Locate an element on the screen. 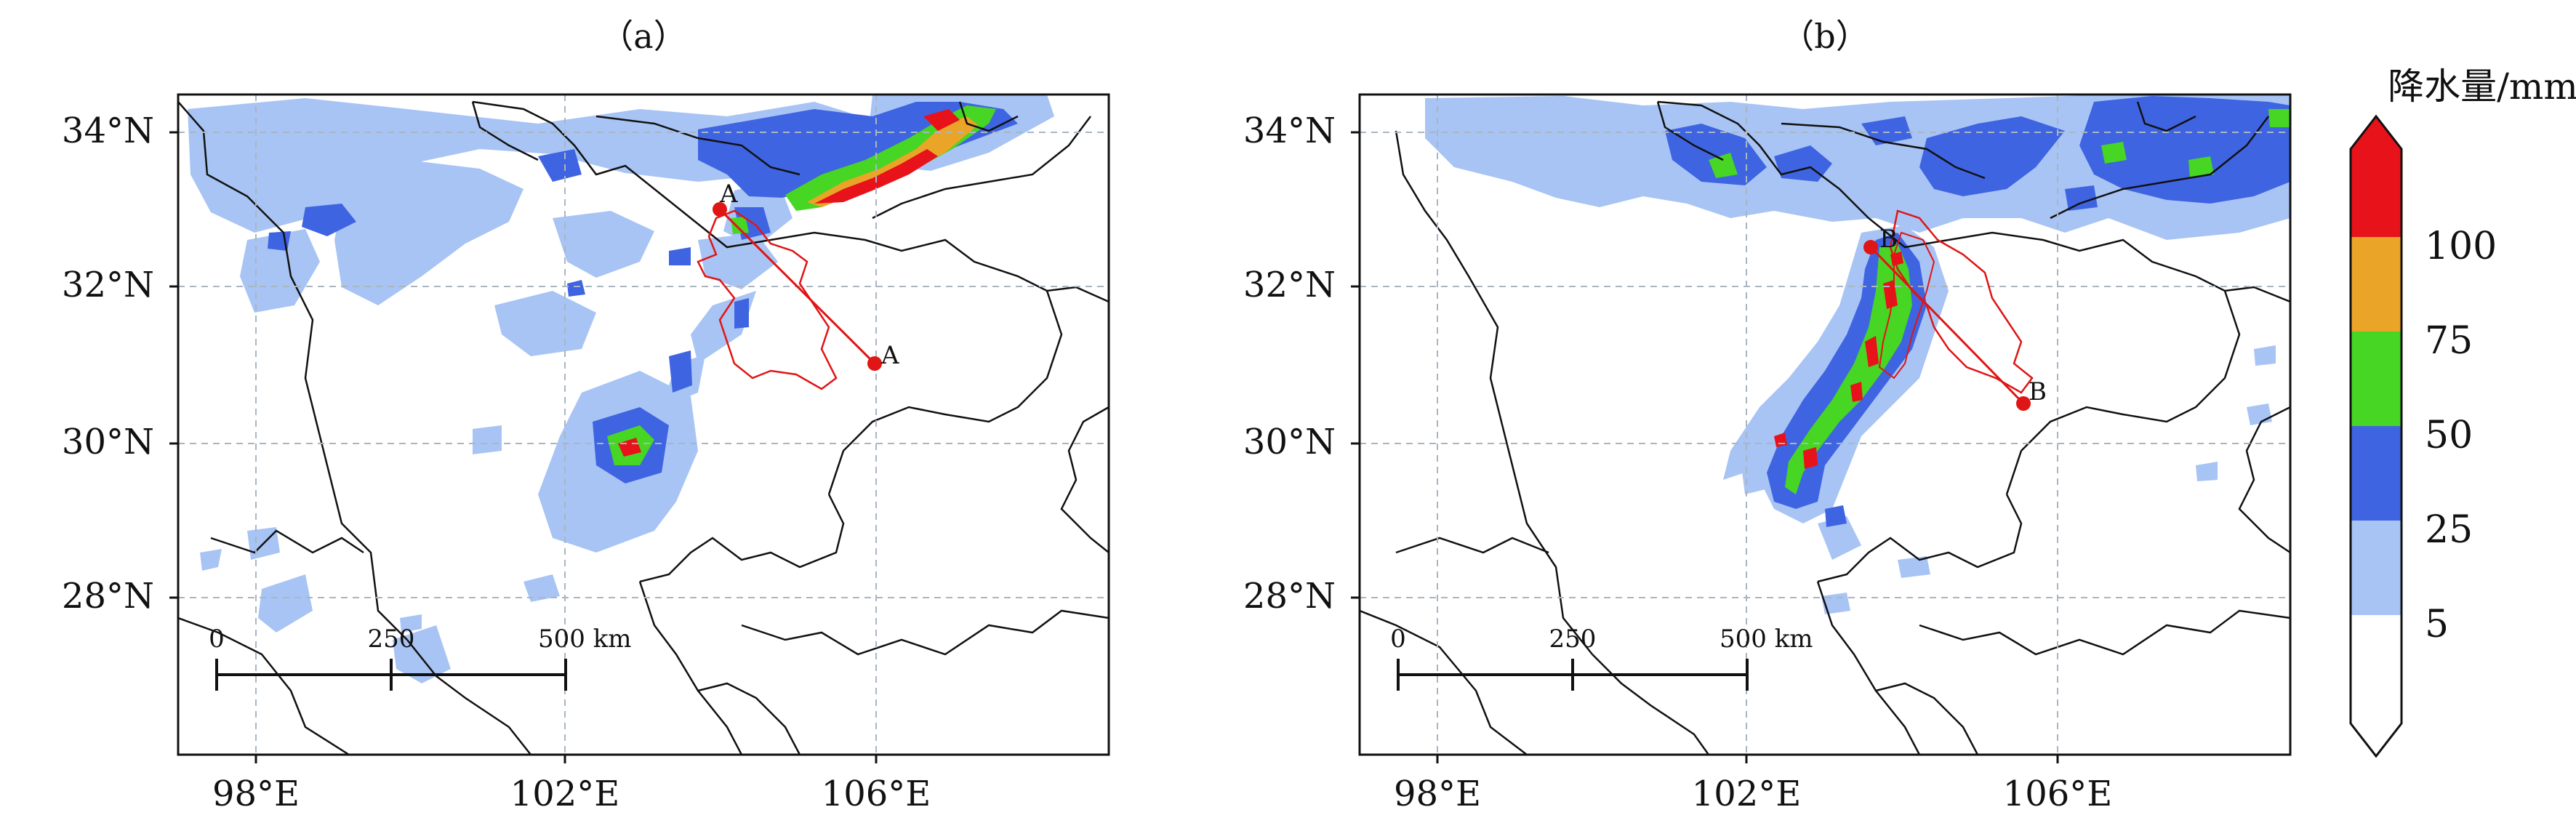 The width and height of the screenshot is (2576, 839). panel-a-scalebar-label-500: 500 km is located at coordinates (585, 639).